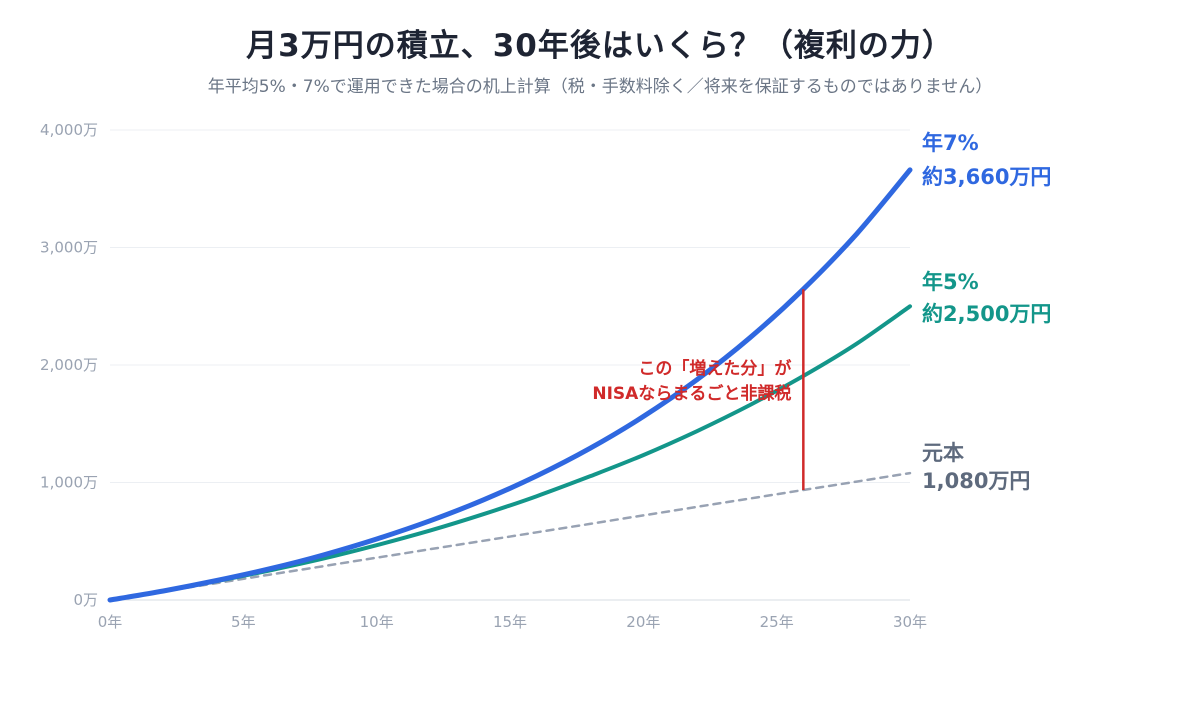 This screenshot has width=1200, height=720. I want to click on chart-title: 月3万円の積立、30年後はいくら？（複利の力）, so click(600, 46).